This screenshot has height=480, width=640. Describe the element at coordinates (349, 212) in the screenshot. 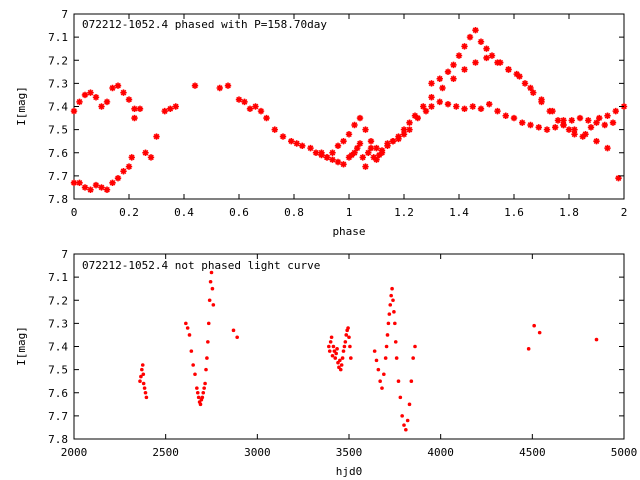

I see `x-tick-label: 1` at that location.